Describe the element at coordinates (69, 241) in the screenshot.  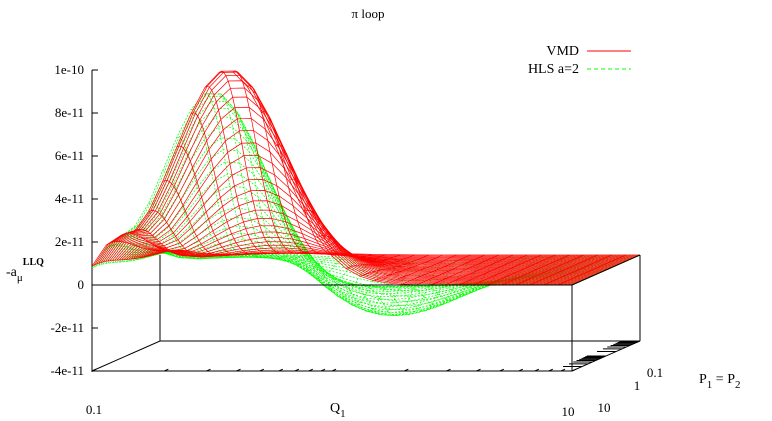
I see `z-tick-label: 2e-11` at that location.